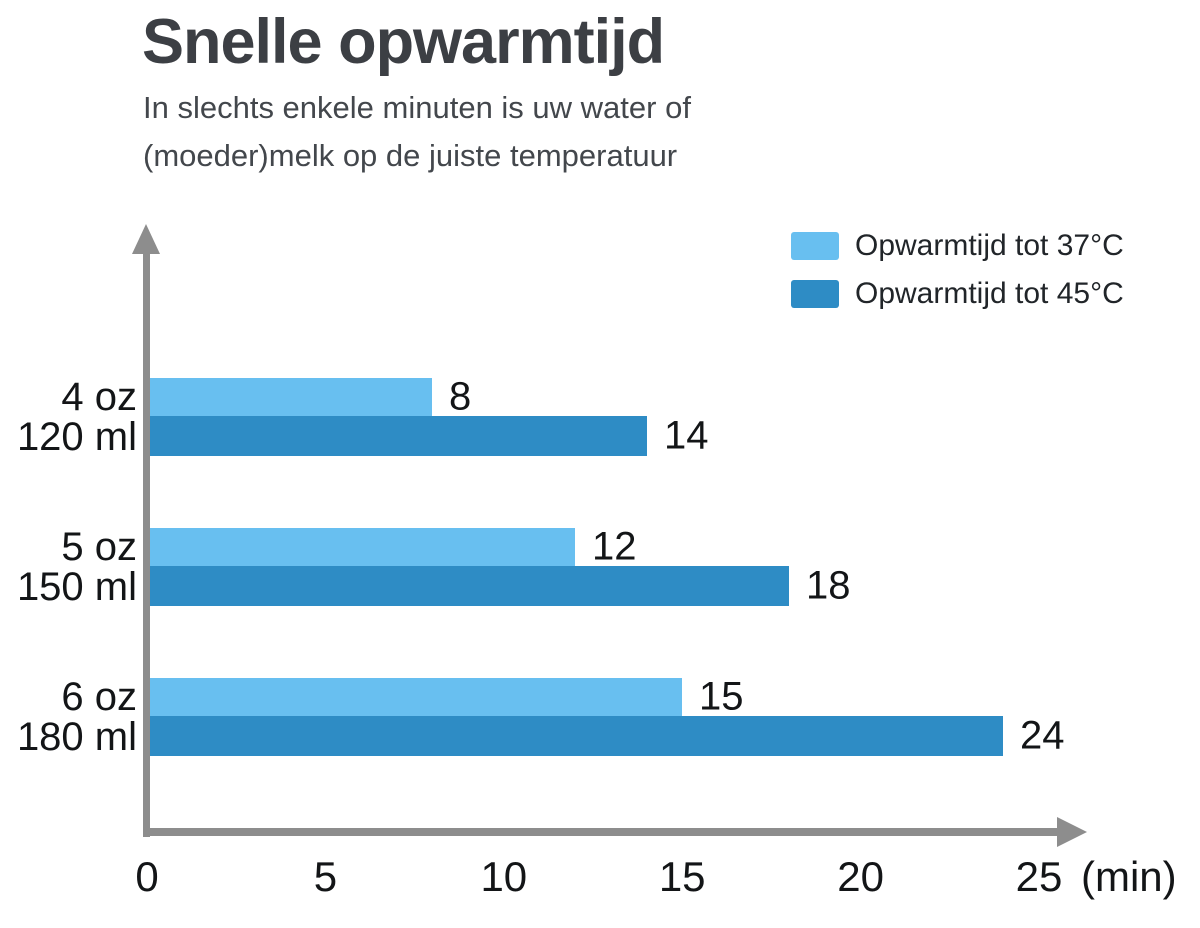  What do you see at coordinates (1039, 876) in the screenshot?
I see `x-axis-tick-label: 25` at bounding box center [1039, 876].